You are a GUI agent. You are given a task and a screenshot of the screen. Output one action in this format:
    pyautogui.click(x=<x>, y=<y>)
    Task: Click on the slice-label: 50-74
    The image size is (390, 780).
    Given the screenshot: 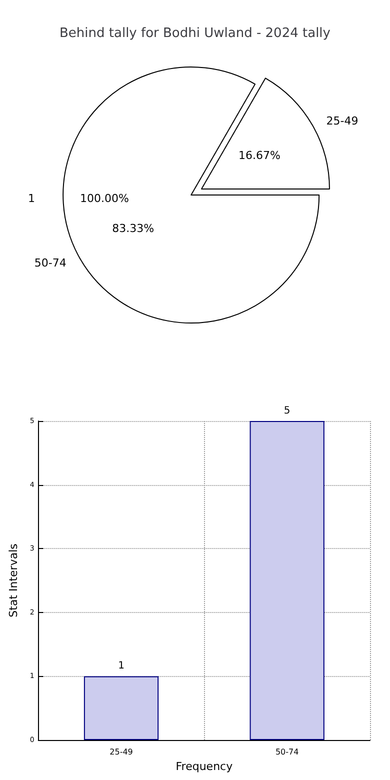 What is the action you would take?
    pyautogui.click(x=50, y=263)
    